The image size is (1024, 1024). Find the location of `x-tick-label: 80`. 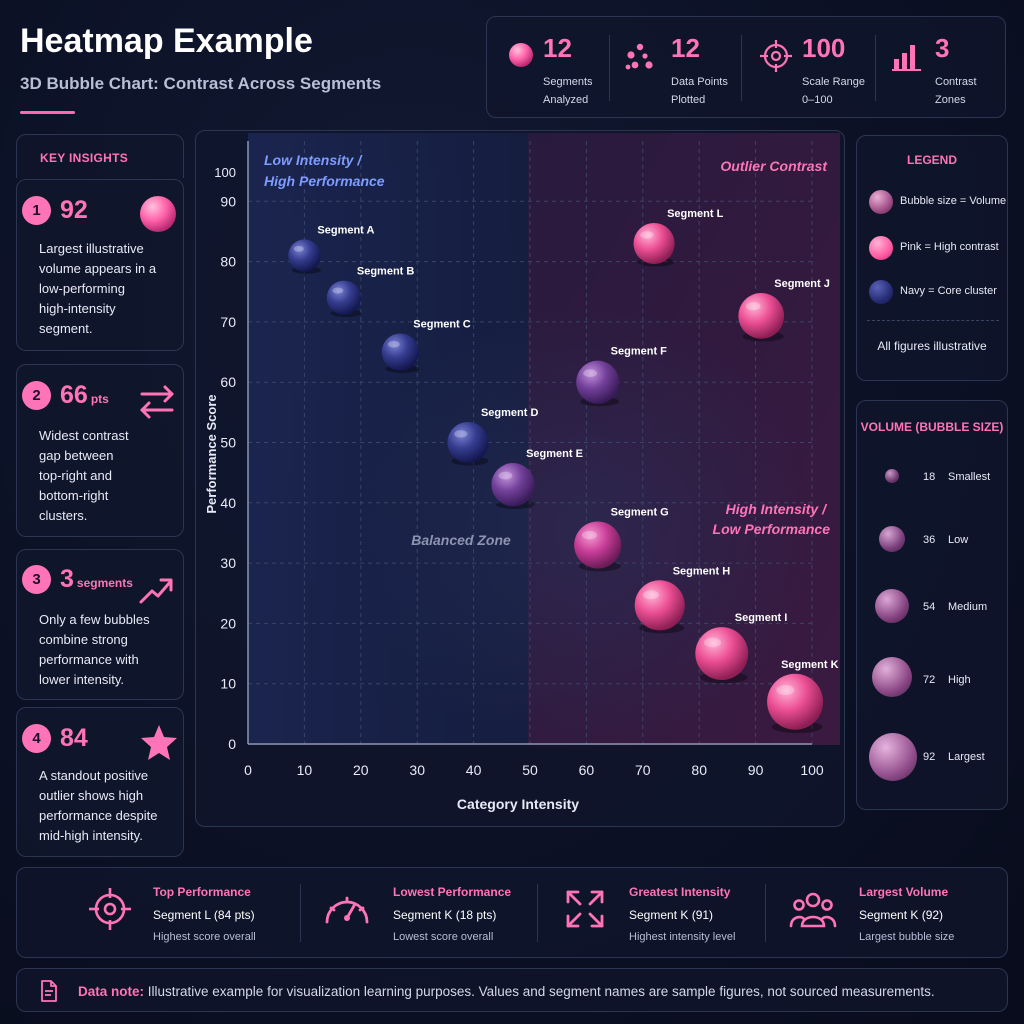

x-tick-label: 80 is located at coordinates (699, 770).